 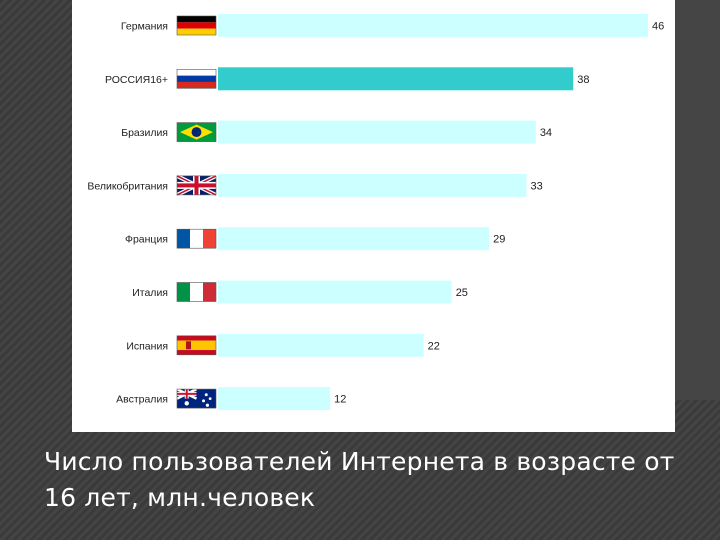 I want to click on uk-flag, so click(x=196, y=185).